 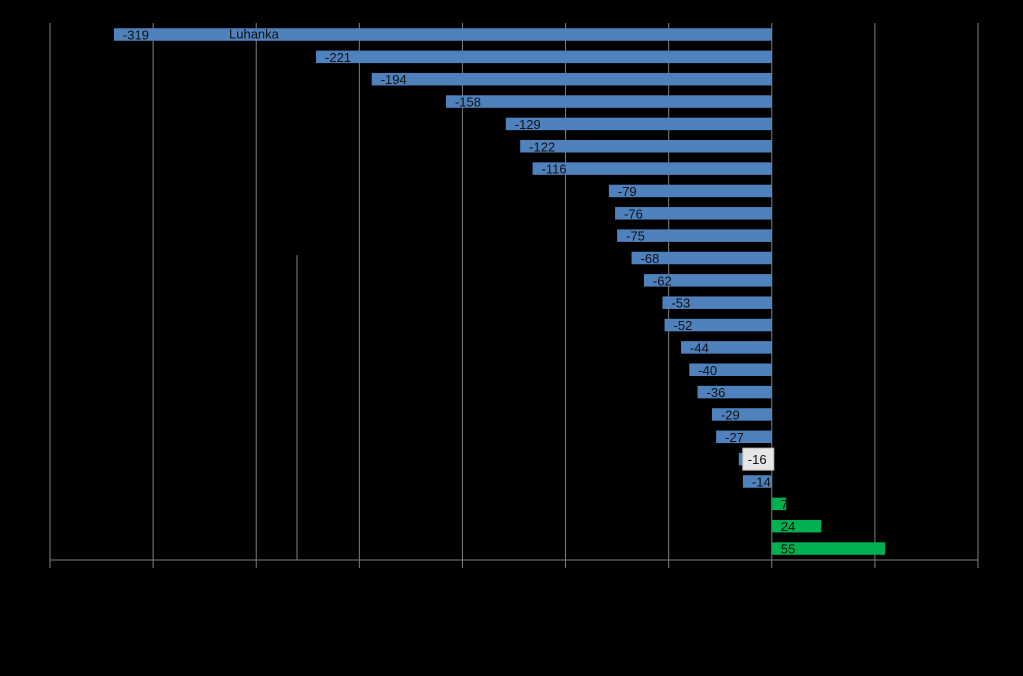 What do you see at coordinates (699, 347) in the screenshot?
I see `data-label: -44` at bounding box center [699, 347].